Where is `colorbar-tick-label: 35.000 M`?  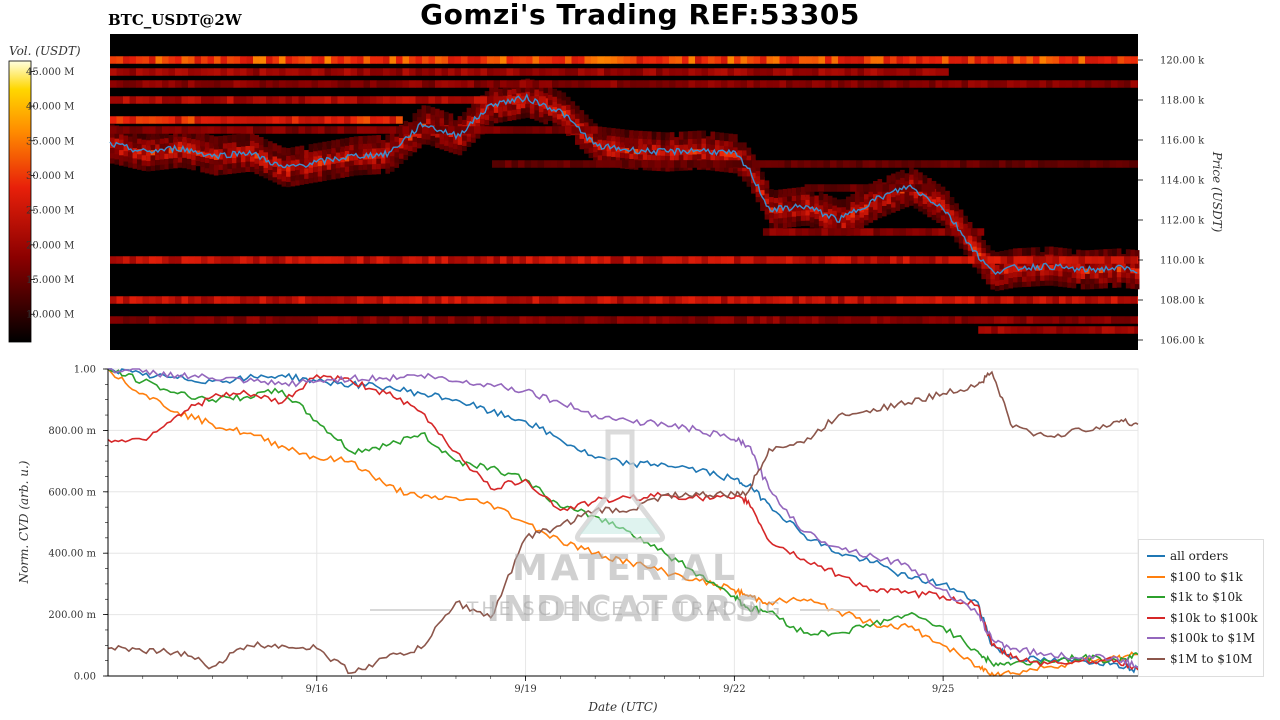 colorbar-tick-label: 35.000 M is located at coordinates (50, 141).